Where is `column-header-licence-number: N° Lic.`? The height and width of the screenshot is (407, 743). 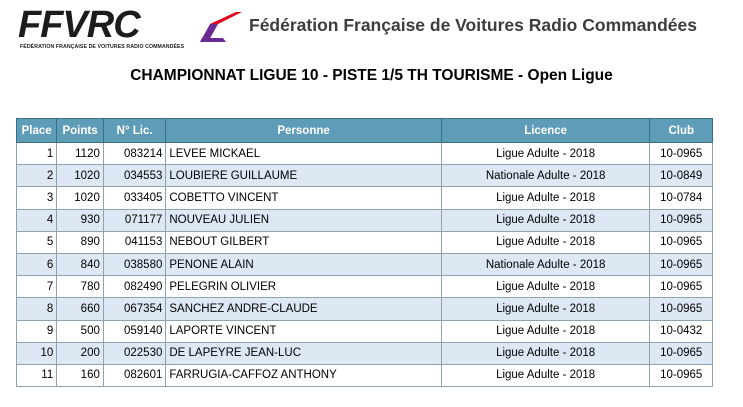
column-header-licence-number: N° Lic. is located at coordinates (134, 130).